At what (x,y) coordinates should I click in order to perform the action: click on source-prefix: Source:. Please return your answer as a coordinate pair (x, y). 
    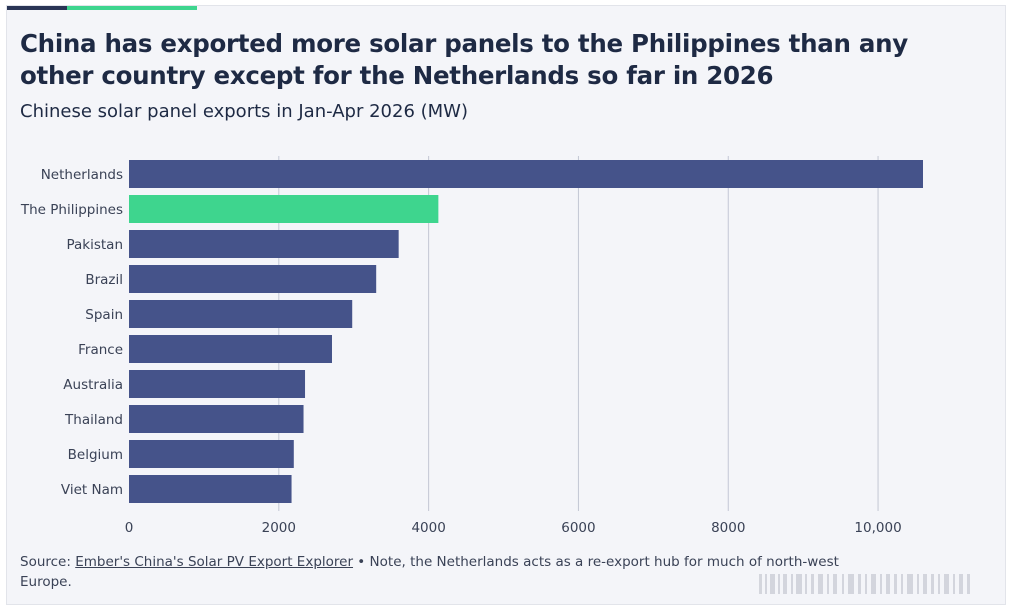
    Looking at the image, I should click on (48, 562).